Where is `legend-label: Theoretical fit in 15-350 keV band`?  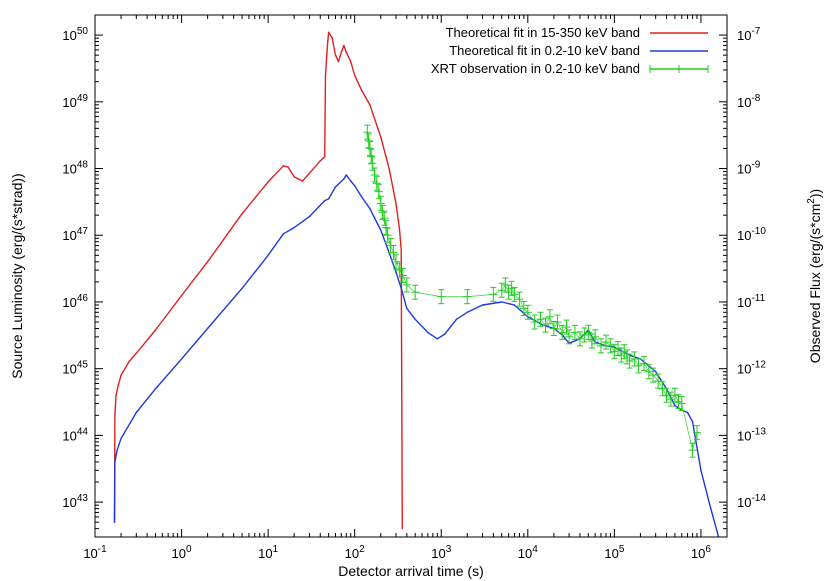
legend-label: Theoretical fit in 15-350 keV band is located at coordinates (543, 32).